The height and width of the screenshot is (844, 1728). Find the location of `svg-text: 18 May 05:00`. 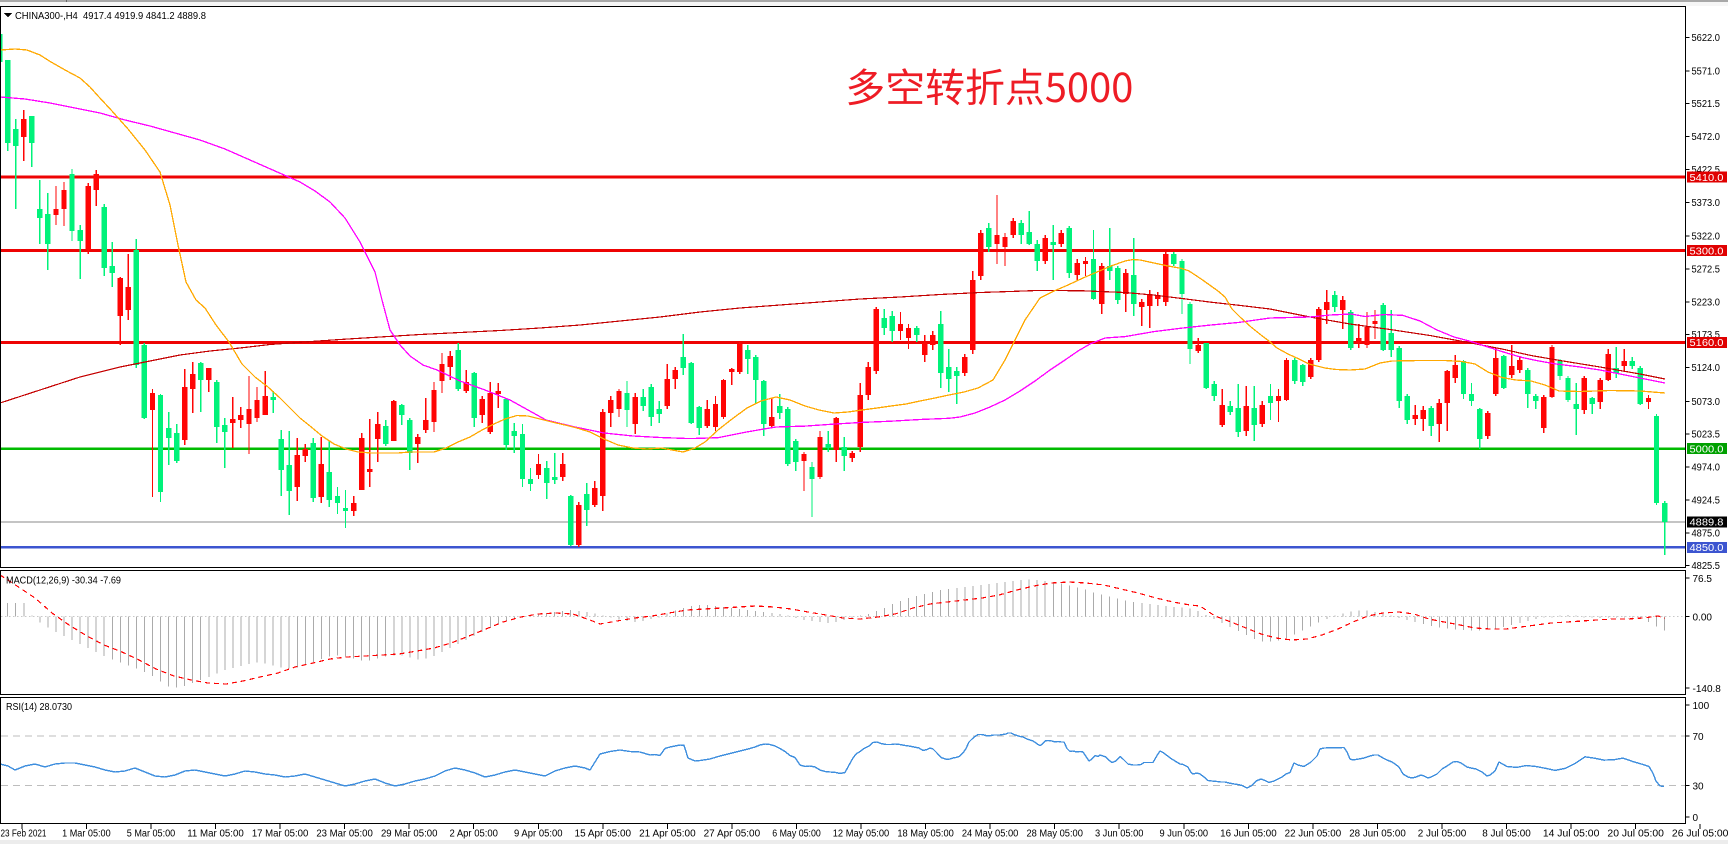

svg-text: 18 May 05:00 is located at coordinates (925, 834).